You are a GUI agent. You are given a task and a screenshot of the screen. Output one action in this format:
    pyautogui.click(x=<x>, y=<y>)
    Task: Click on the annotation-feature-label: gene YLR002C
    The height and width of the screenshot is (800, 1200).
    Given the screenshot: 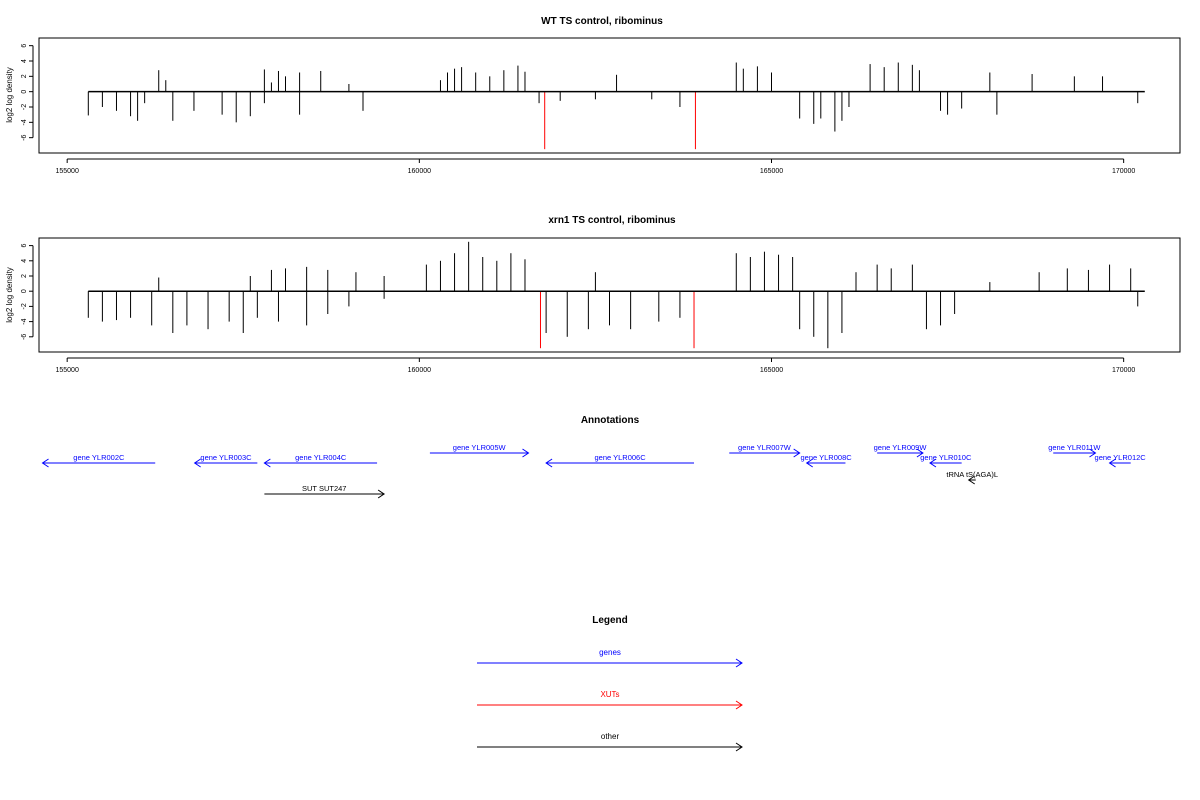 What is the action you would take?
    pyautogui.click(x=99, y=457)
    